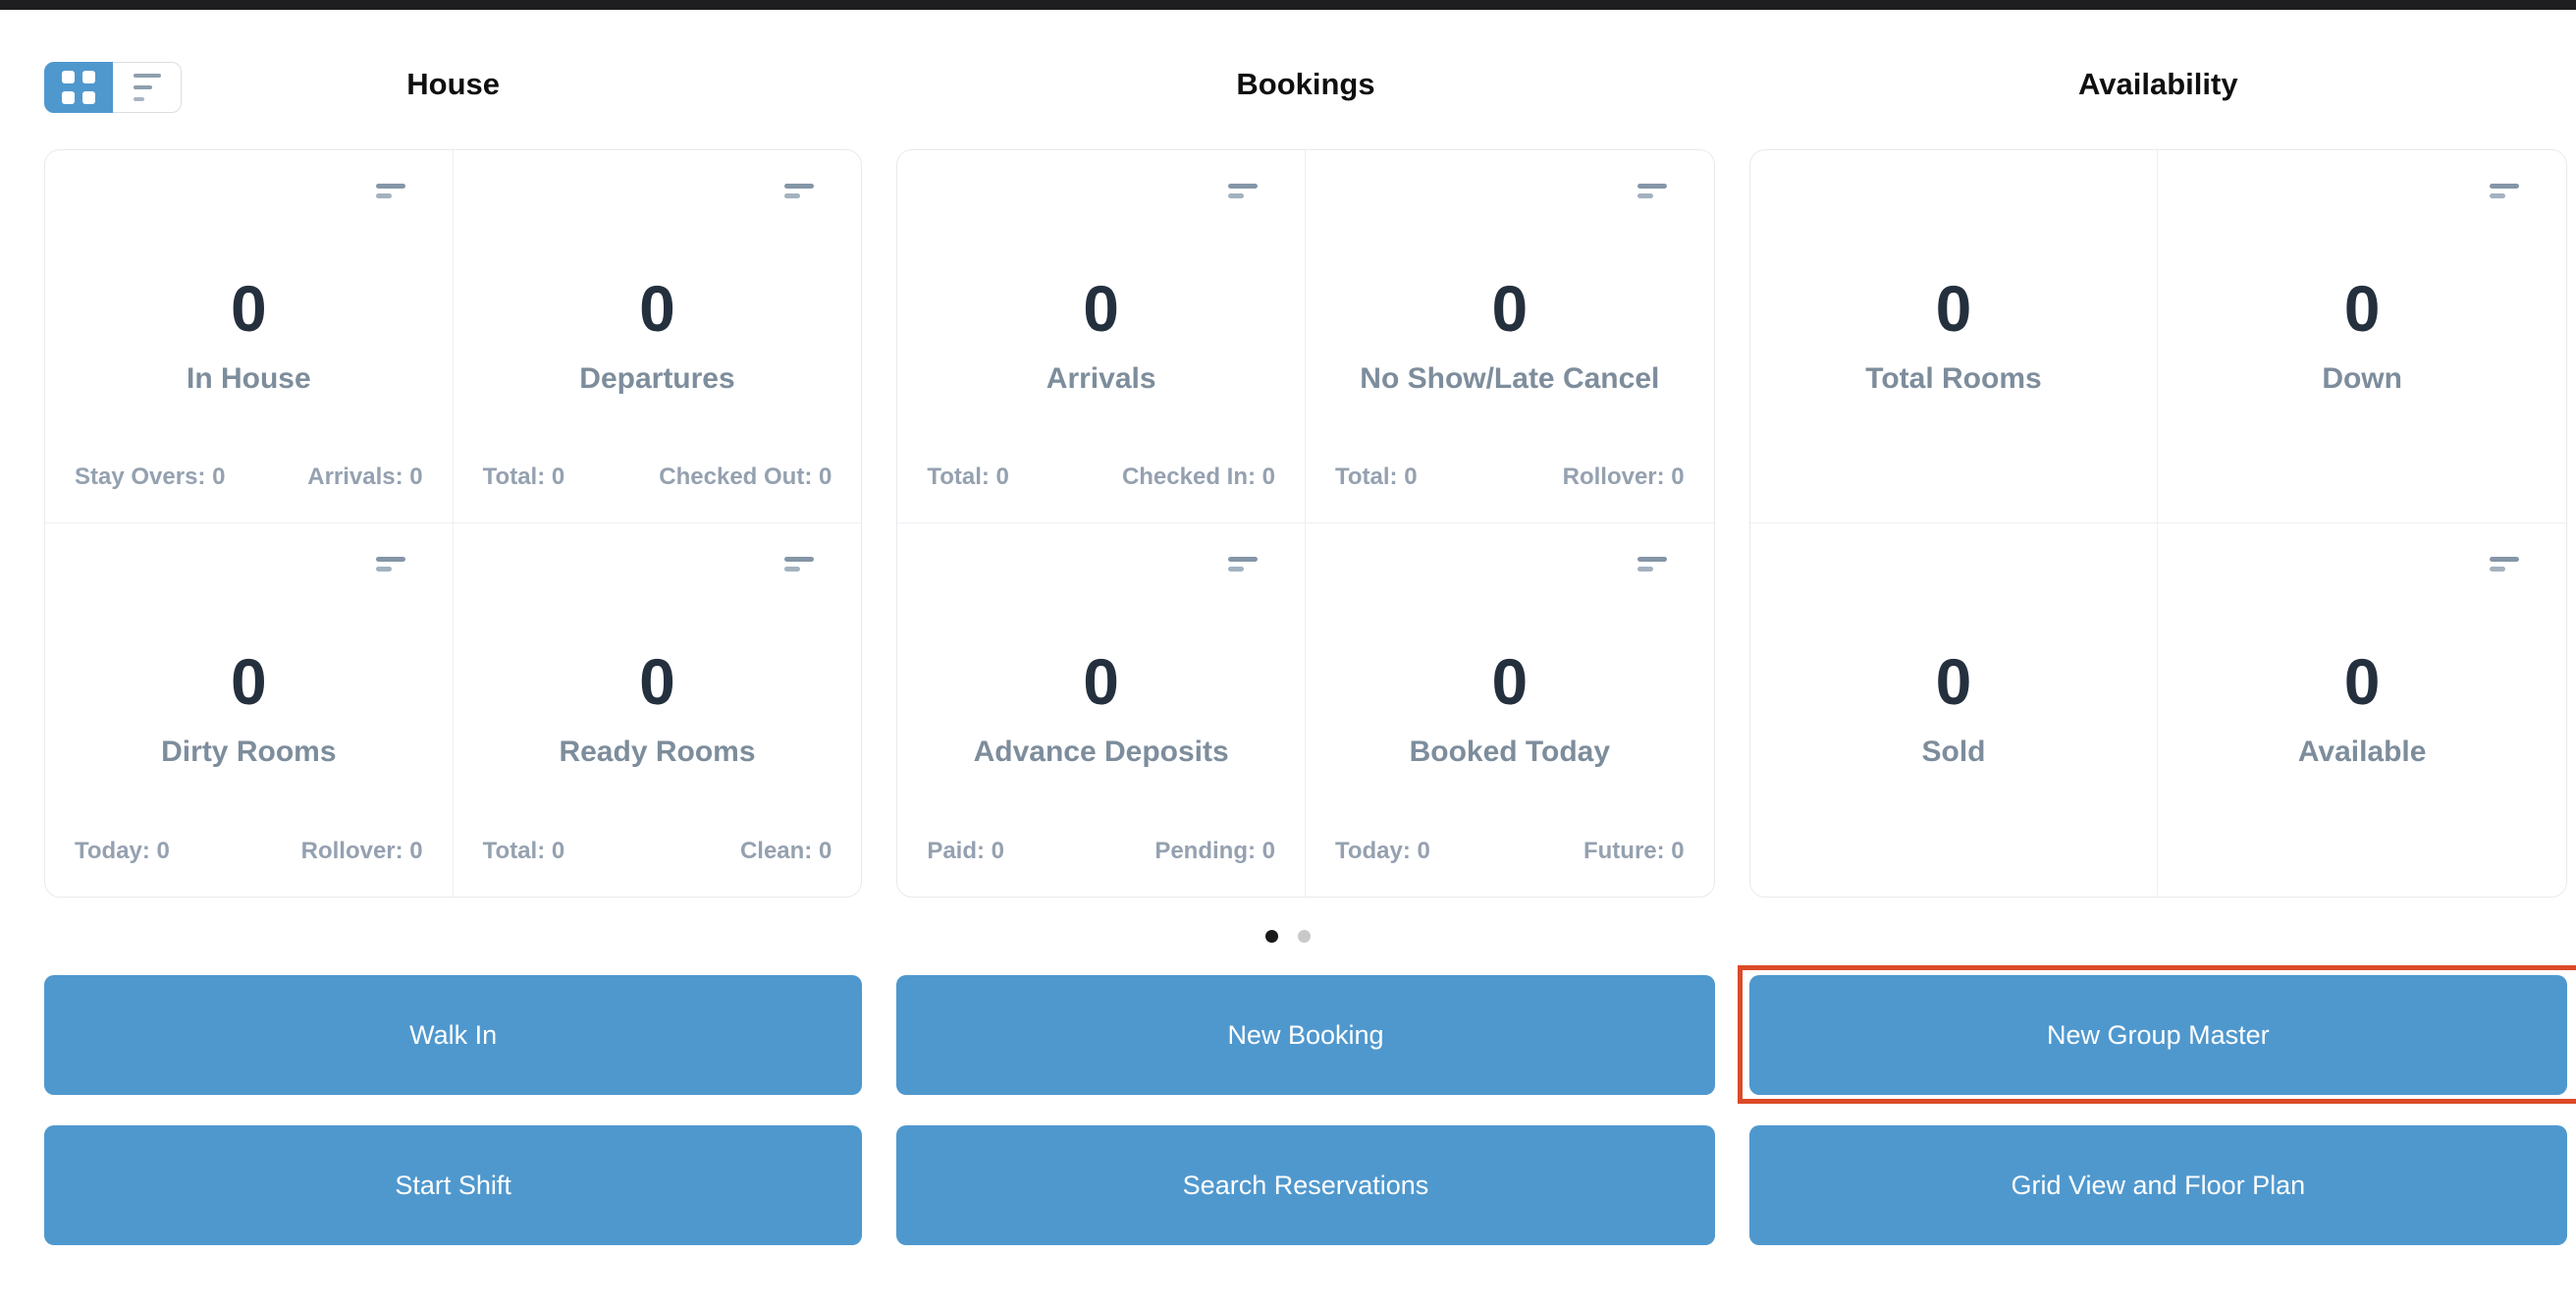  I want to click on group-title-availability: Availability, so click(2158, 84).